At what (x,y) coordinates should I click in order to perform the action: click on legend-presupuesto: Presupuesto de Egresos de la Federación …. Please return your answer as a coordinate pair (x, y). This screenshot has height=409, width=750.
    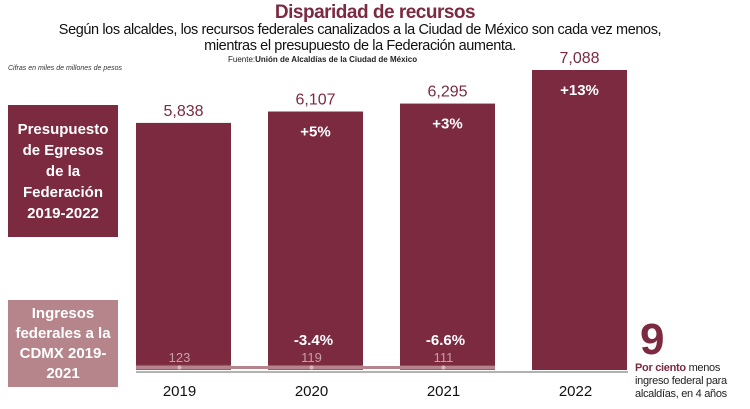
    Looking at the image, I should click on (63, 171).